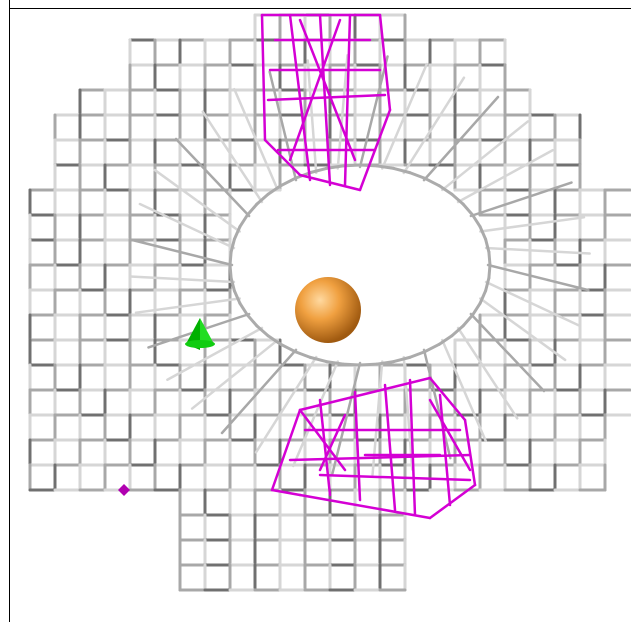 The image size is (631, 622). Describe the element at coordinates (360, 265) in the screenshot. I see `pore-cavity` at that location.